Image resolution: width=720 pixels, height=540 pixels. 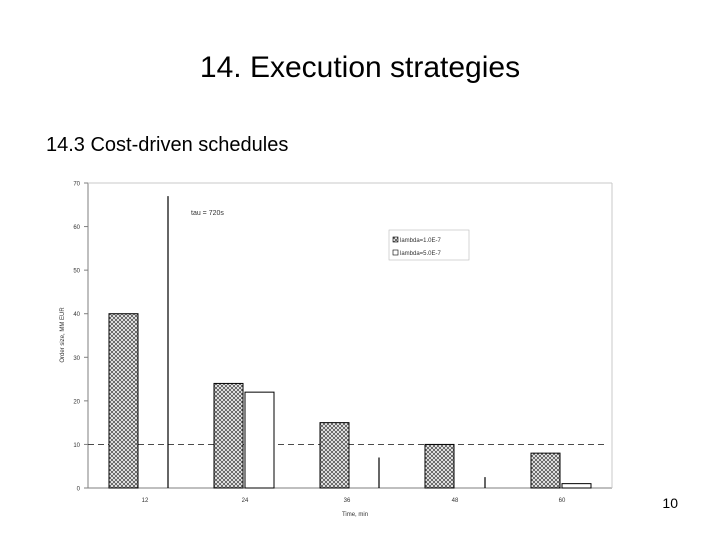 I want to click on x-tick-label: 60, so click(x=562, y=501).